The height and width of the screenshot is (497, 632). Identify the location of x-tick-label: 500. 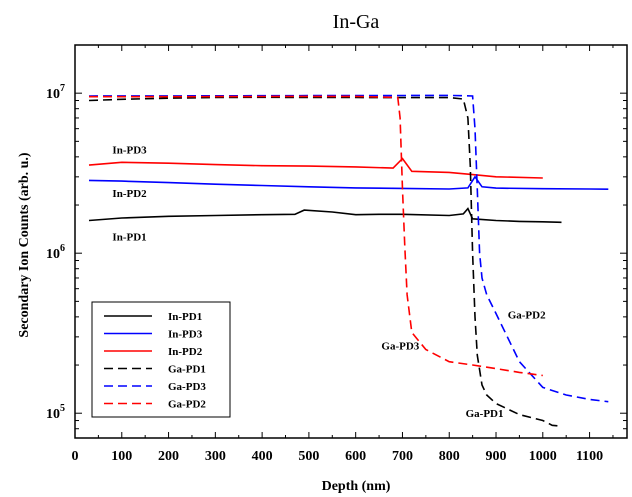
(308, 456).